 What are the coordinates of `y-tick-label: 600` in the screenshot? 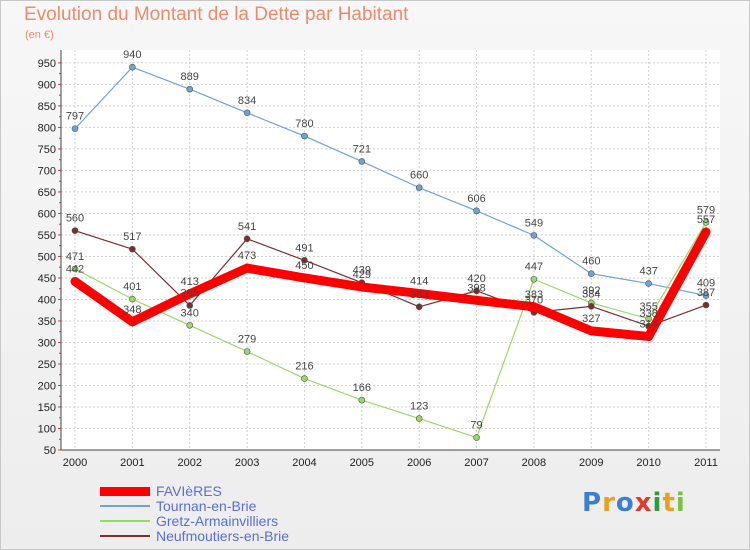 It's located at (47, 214).